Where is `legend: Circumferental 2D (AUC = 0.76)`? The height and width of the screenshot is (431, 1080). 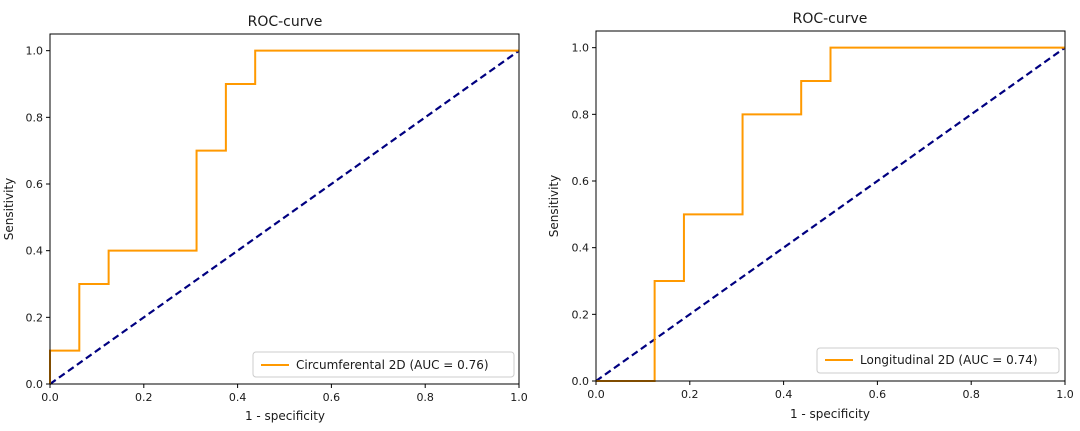 legend: Circumferental 2D (AUC = 0.76) is located at coordinates (383, 364).